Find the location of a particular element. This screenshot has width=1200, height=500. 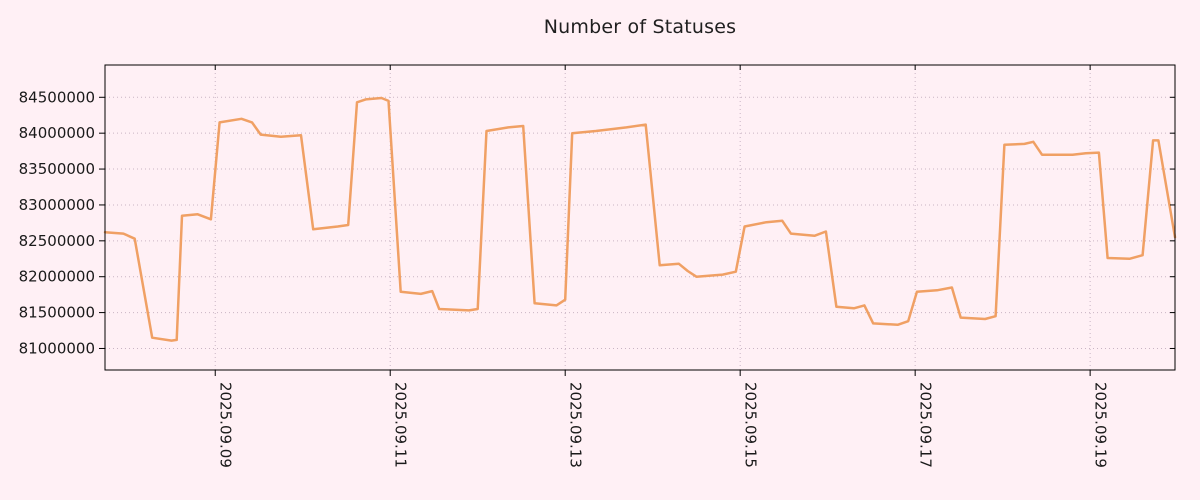

y-tick-label: 82000000 is located at coordinates (57, 277).